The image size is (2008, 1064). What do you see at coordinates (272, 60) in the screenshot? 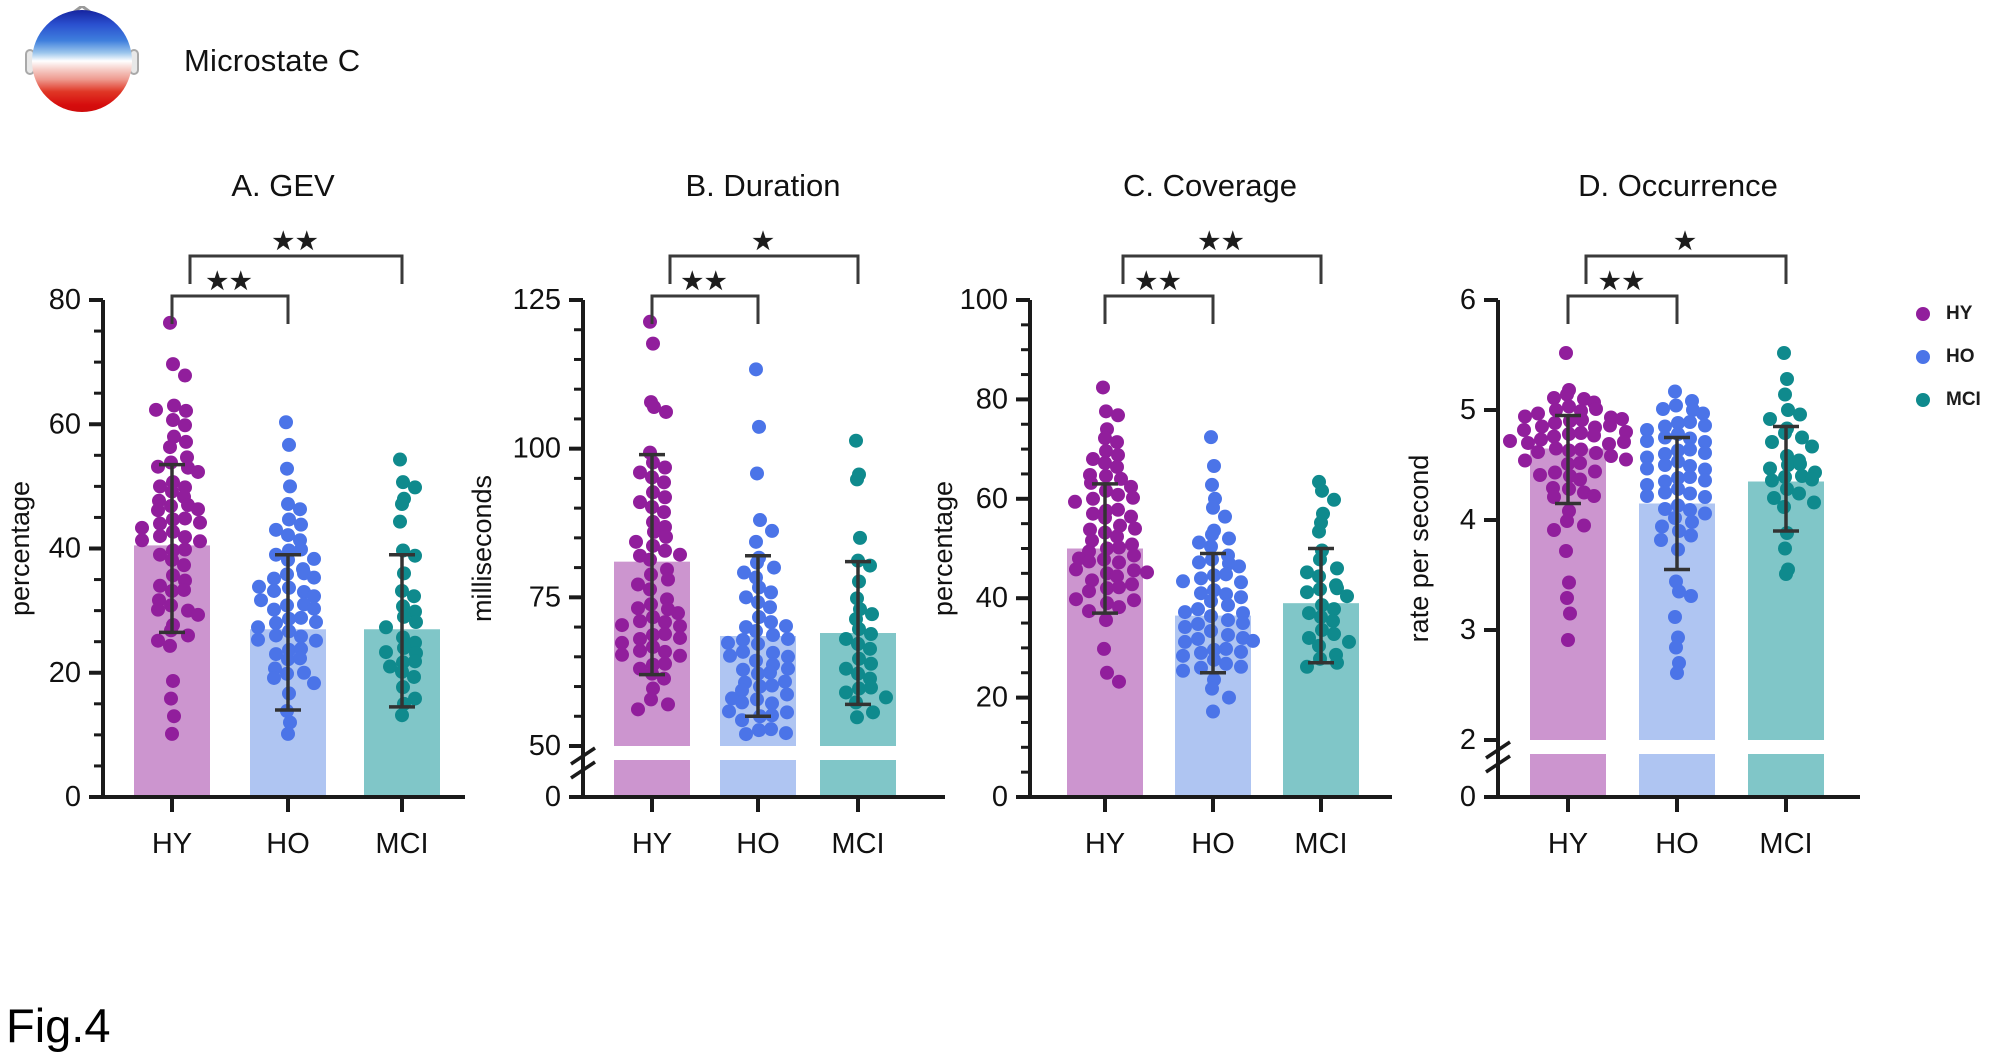
I see `microstate-title: Microstate C` at bounding box center [272, 60].